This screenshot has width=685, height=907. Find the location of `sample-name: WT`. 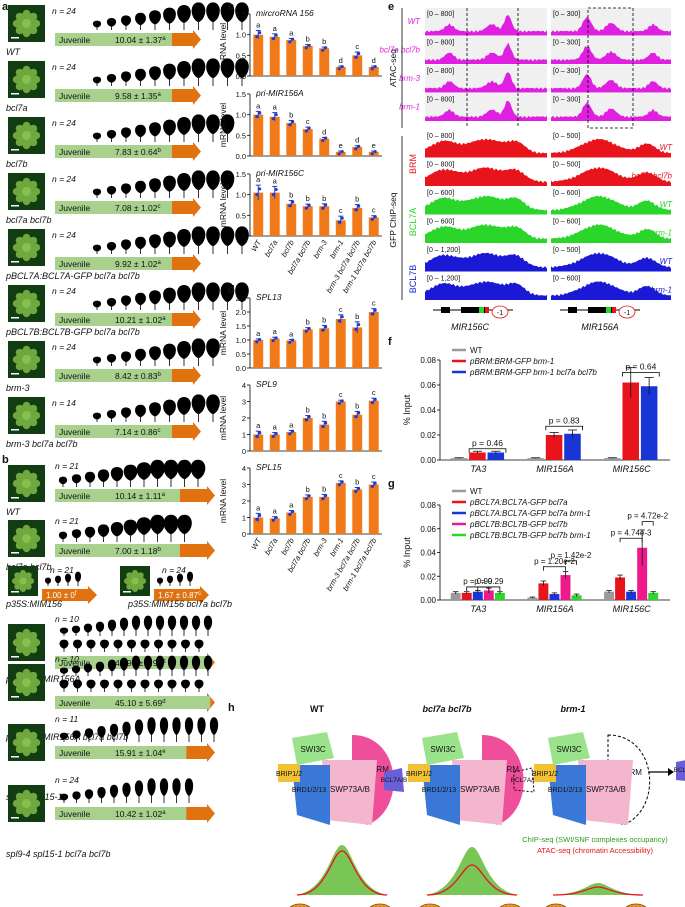

sample-name: WT is located at coordinates (667, 147).